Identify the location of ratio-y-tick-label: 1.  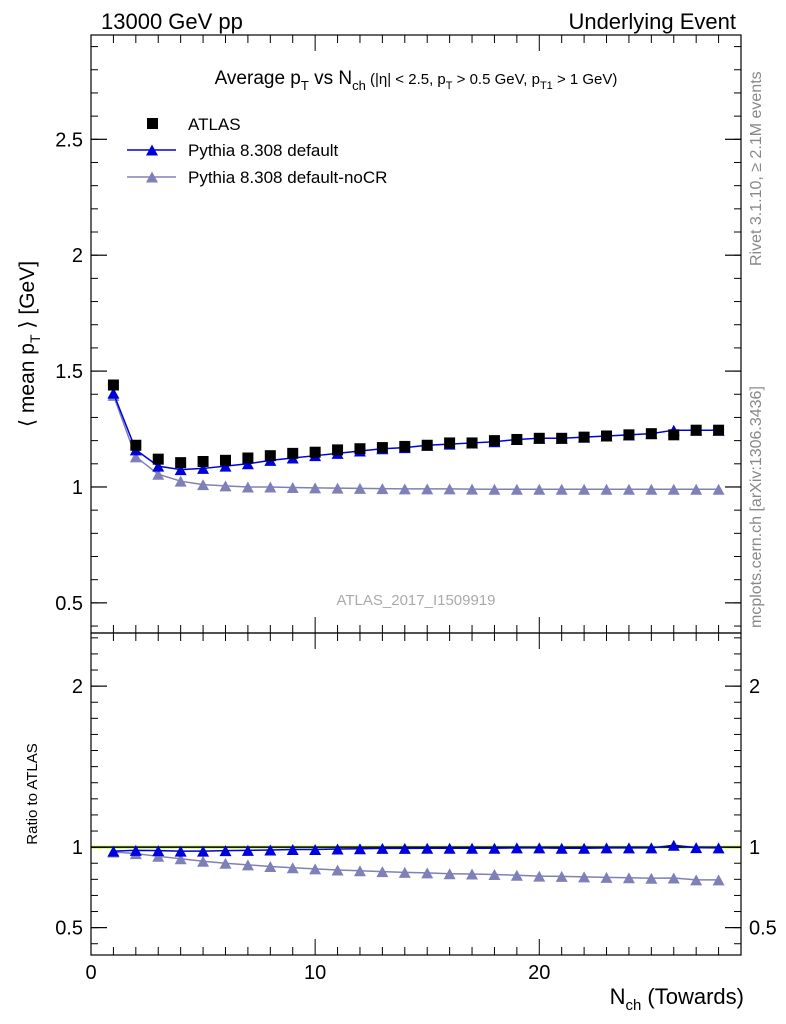
(77, 848).